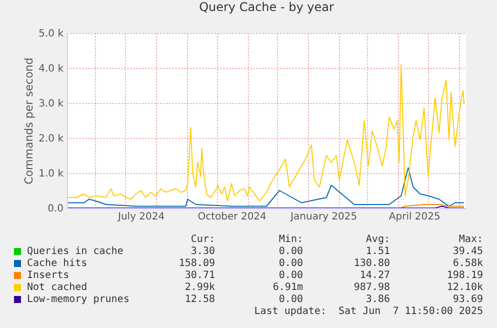 This screenshot has width=497, height=328. What do you see at coordinates (287, 288) in the screenshot?
I see `text: 6.91m` at bounding box center [287, 288].